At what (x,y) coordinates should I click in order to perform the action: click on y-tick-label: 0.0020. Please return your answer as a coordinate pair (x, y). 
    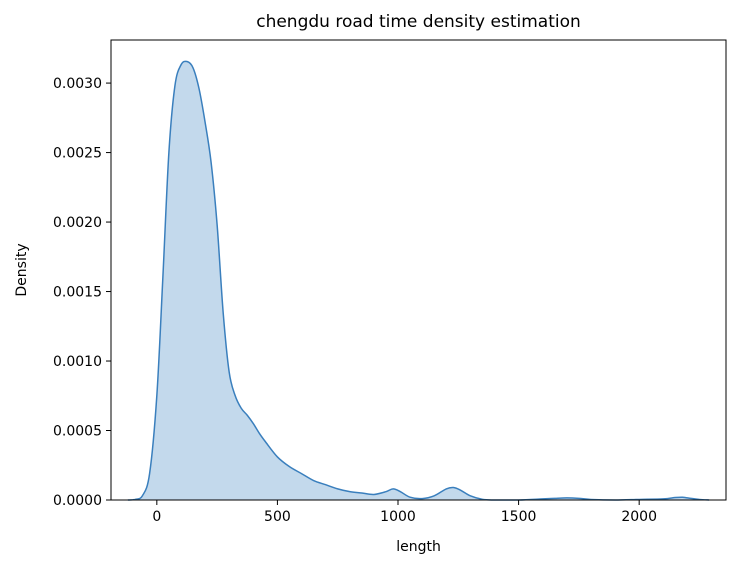
    Looking at the image, I should click on (77, 223).